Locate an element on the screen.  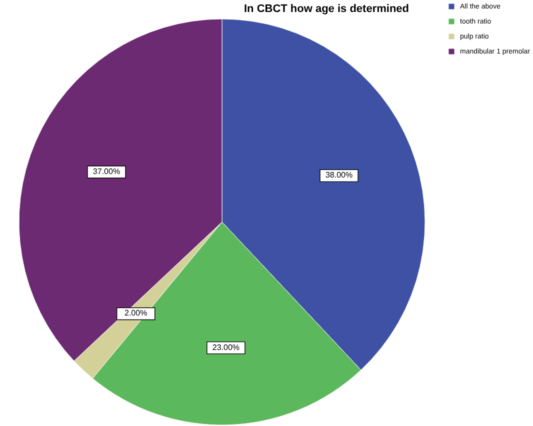
data-label: 2.00% is located at coordinates (136, 313).